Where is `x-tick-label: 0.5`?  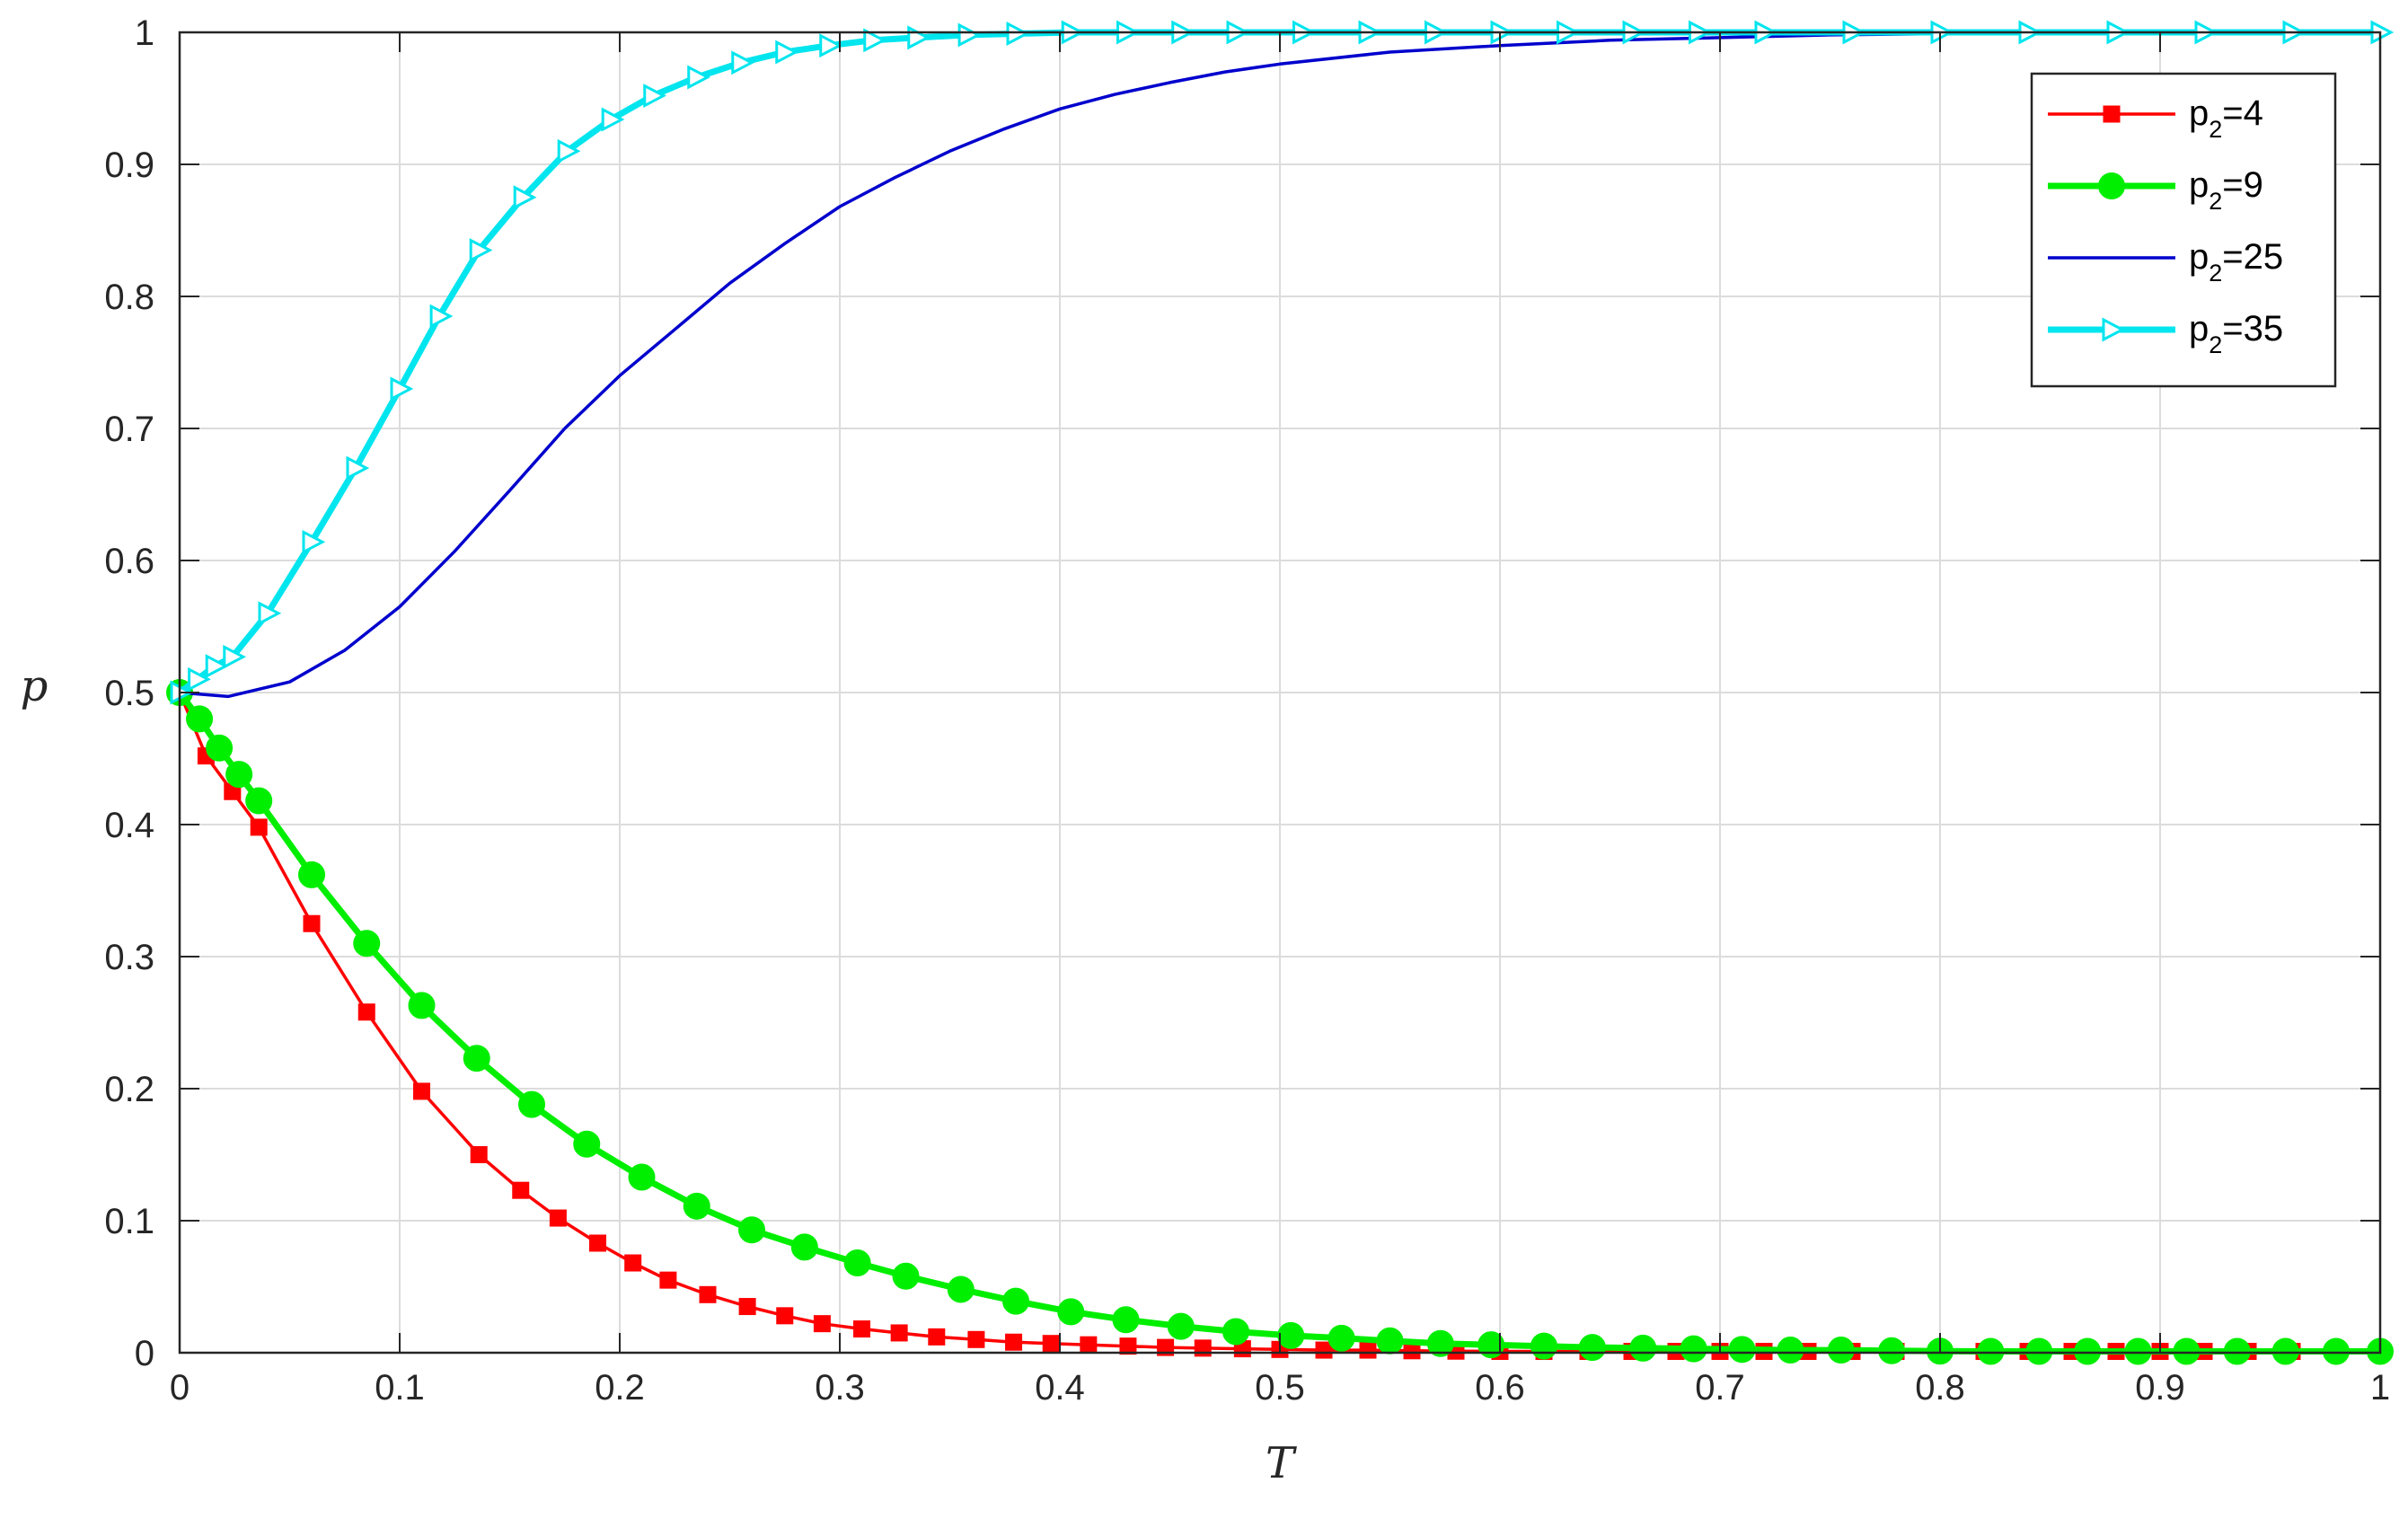
x-tick-label: 0.5 is located at coordinates (1280, 1388).